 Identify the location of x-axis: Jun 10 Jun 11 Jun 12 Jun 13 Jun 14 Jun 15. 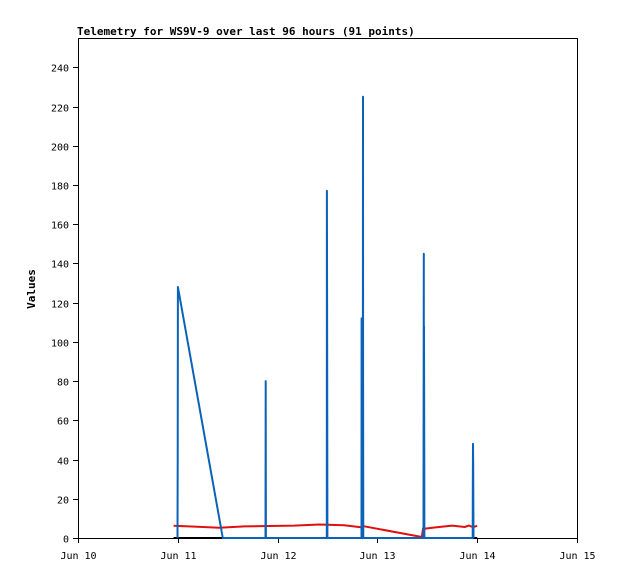
(328, 550).